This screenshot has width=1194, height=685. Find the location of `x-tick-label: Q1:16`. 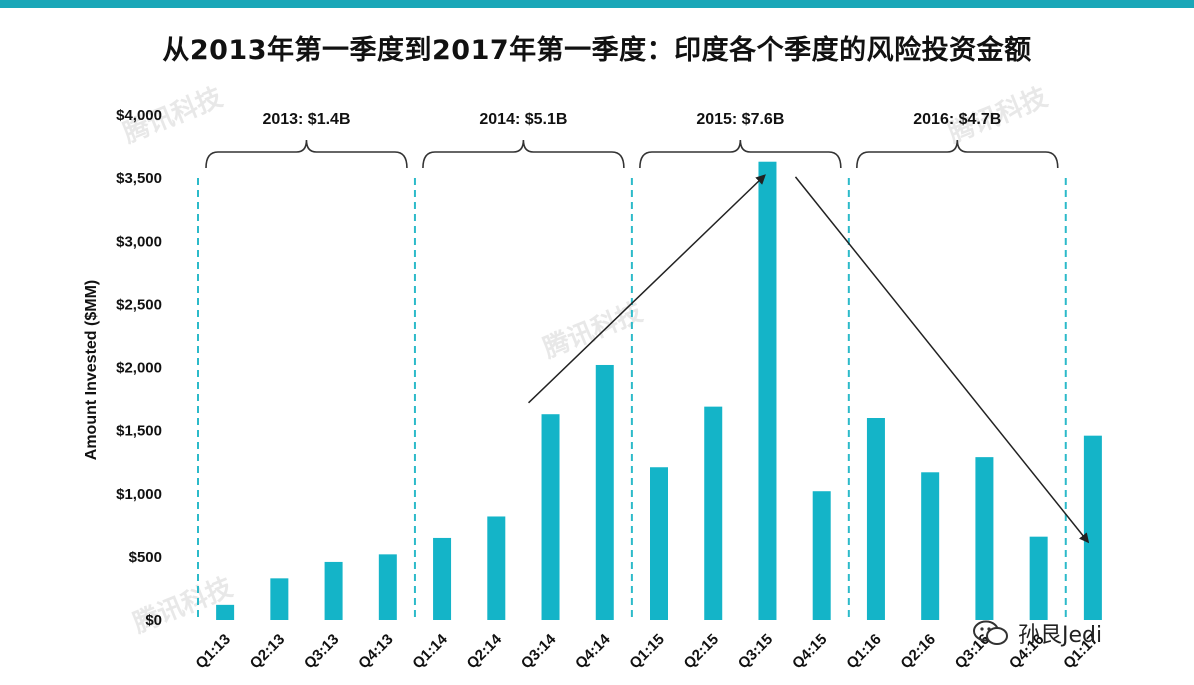

x-tick-label: Q1:16 is located at coordinates (864, 652).